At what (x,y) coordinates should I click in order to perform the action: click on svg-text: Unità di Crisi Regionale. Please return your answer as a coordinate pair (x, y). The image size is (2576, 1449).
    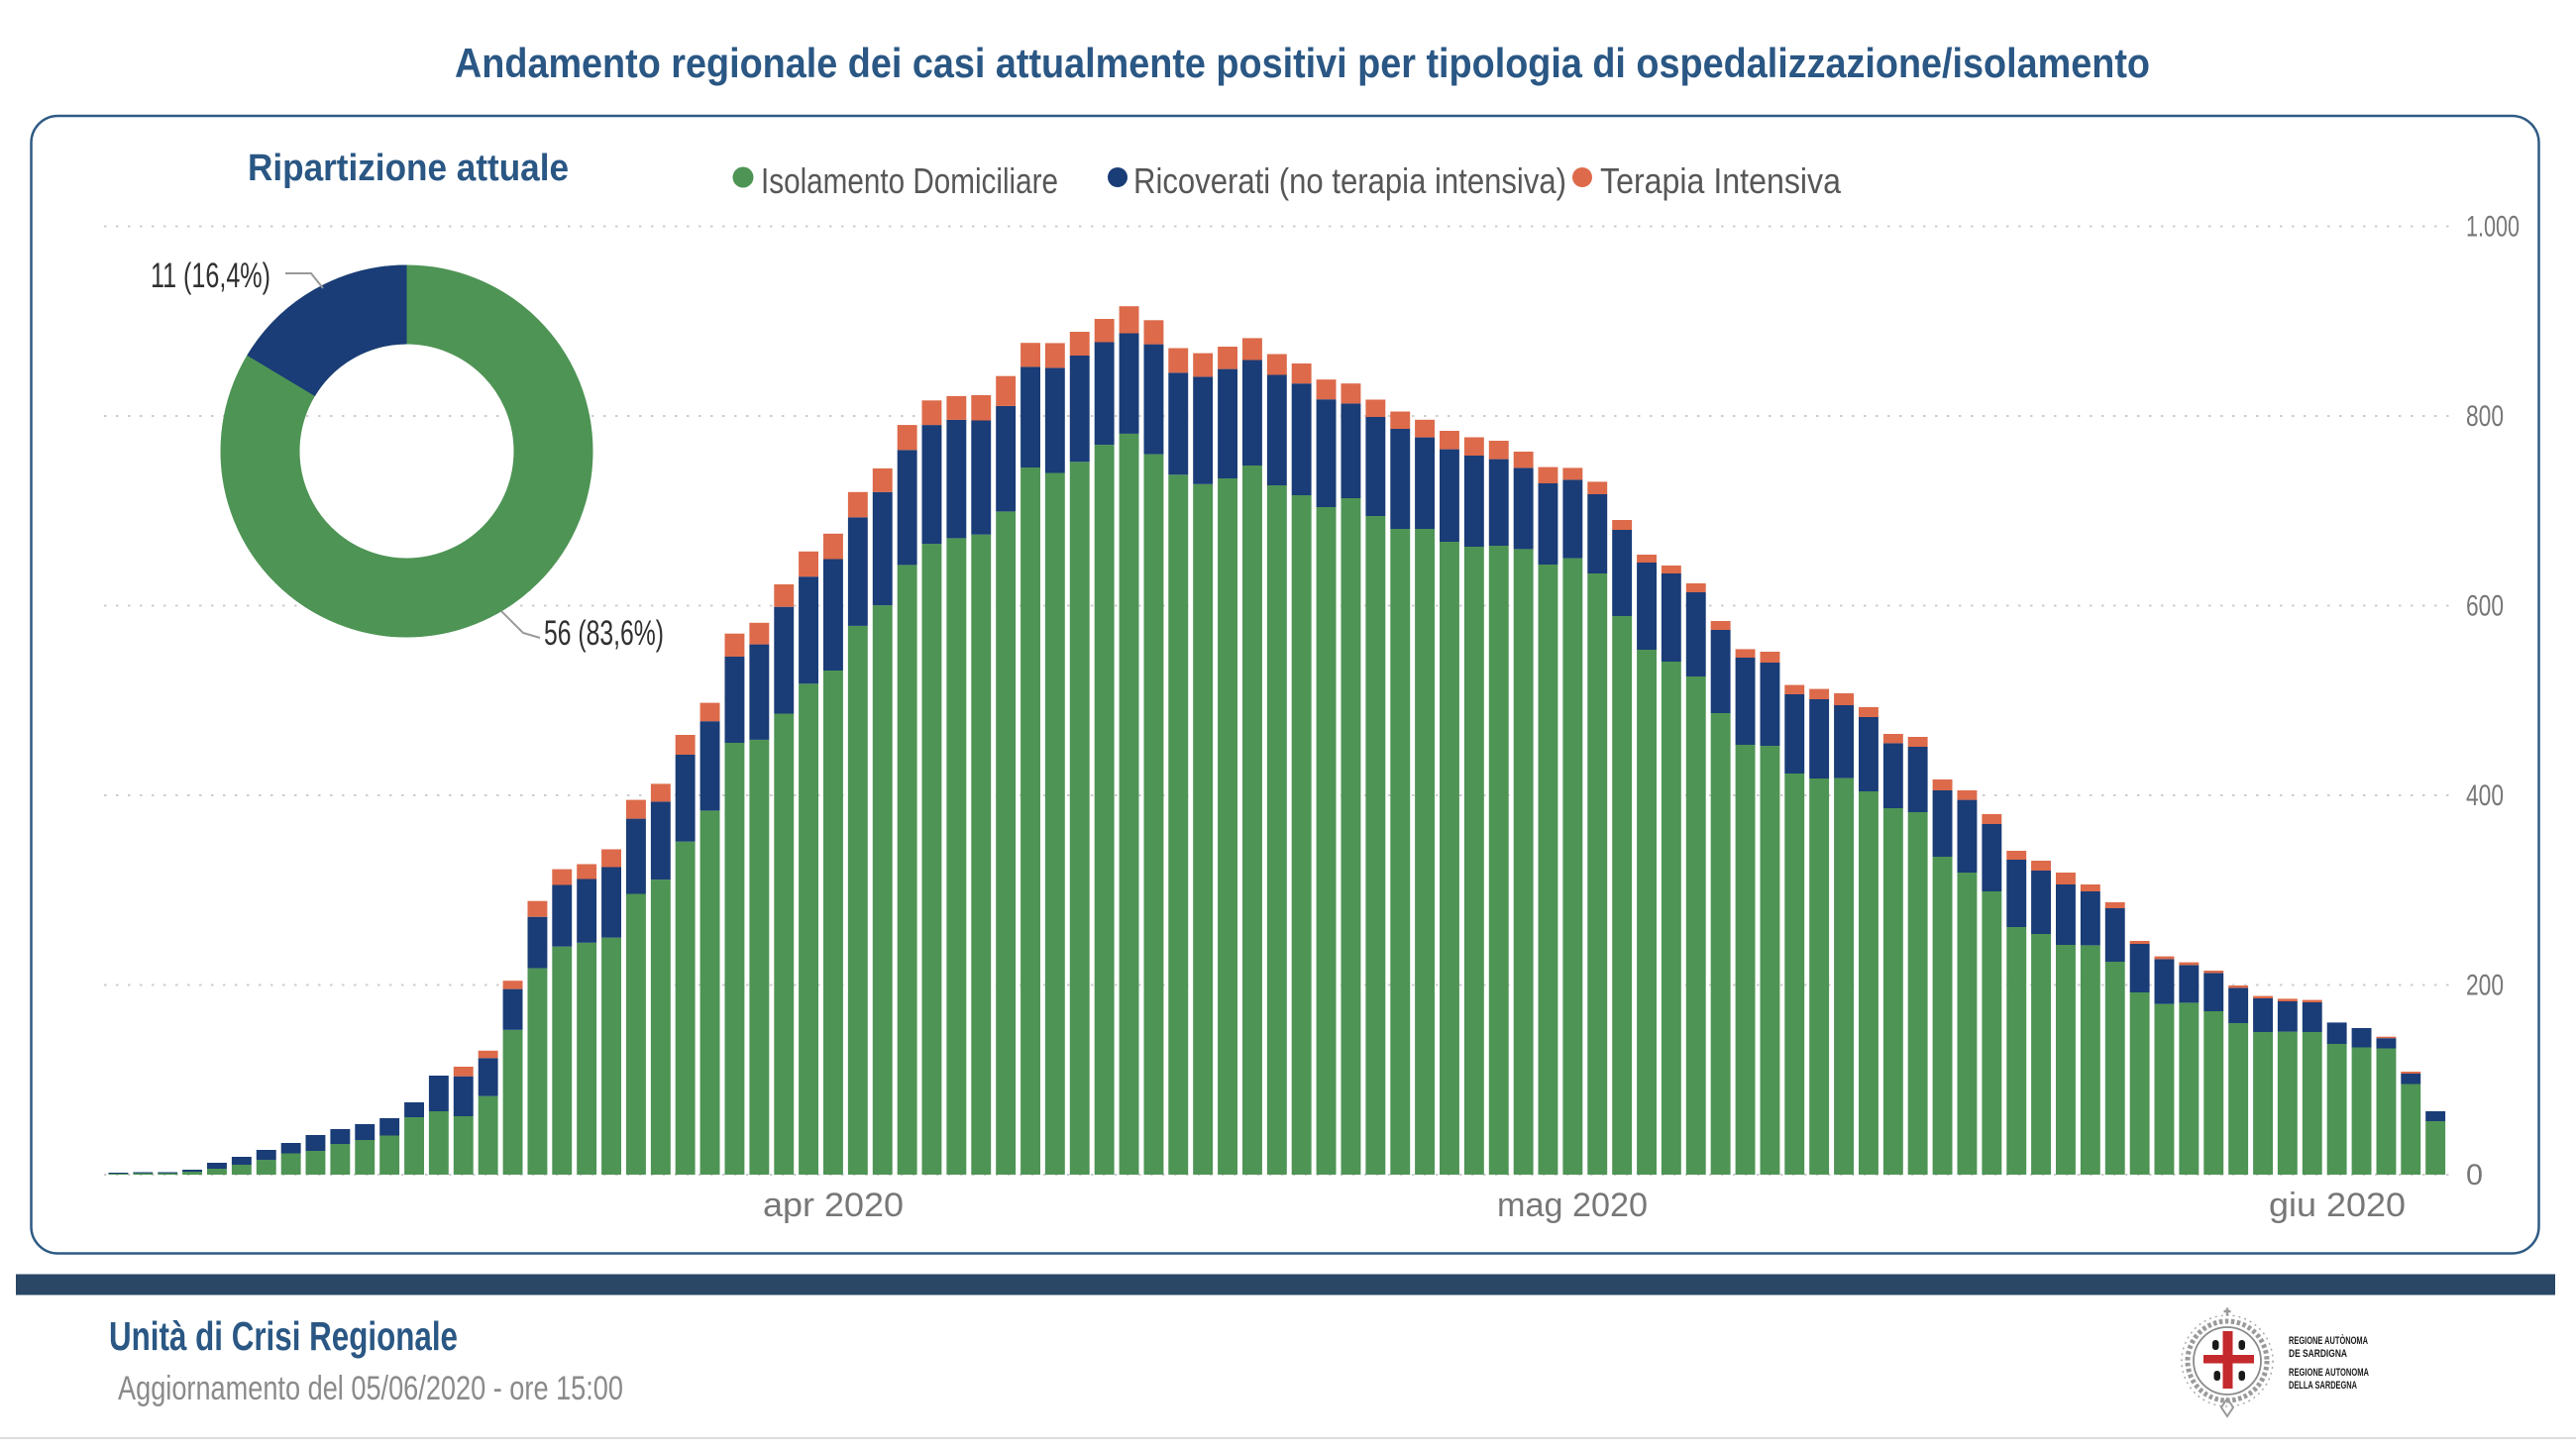
    Looking at the image, I should click on (283, 1336).